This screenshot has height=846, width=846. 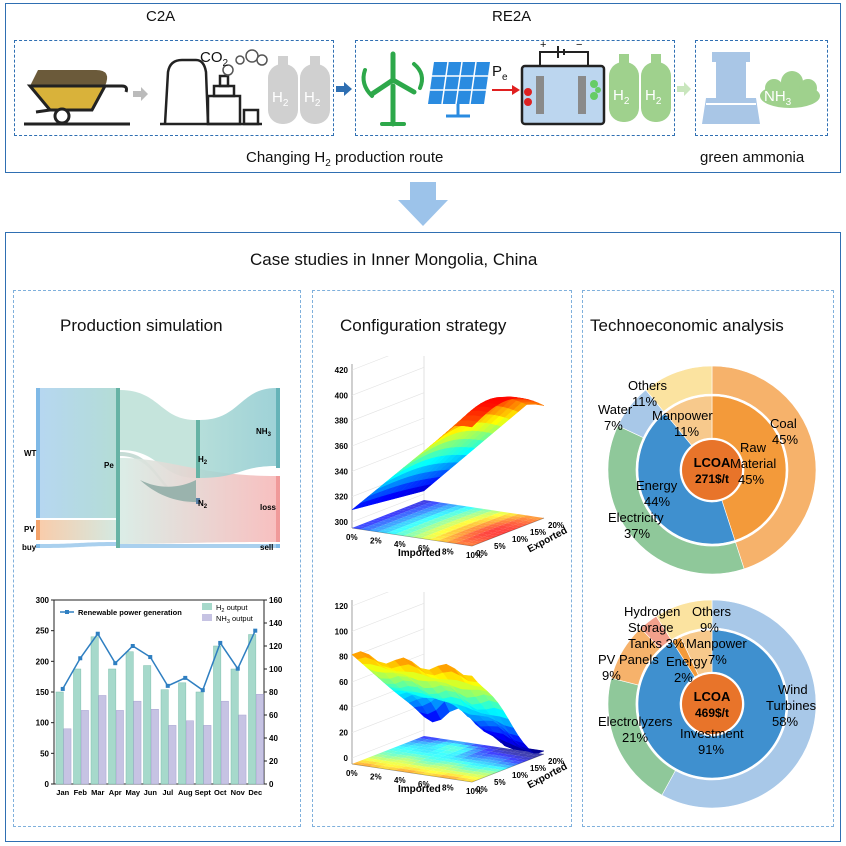 I want to click on y-tick-label: 20%, so click(x=556, y=761).